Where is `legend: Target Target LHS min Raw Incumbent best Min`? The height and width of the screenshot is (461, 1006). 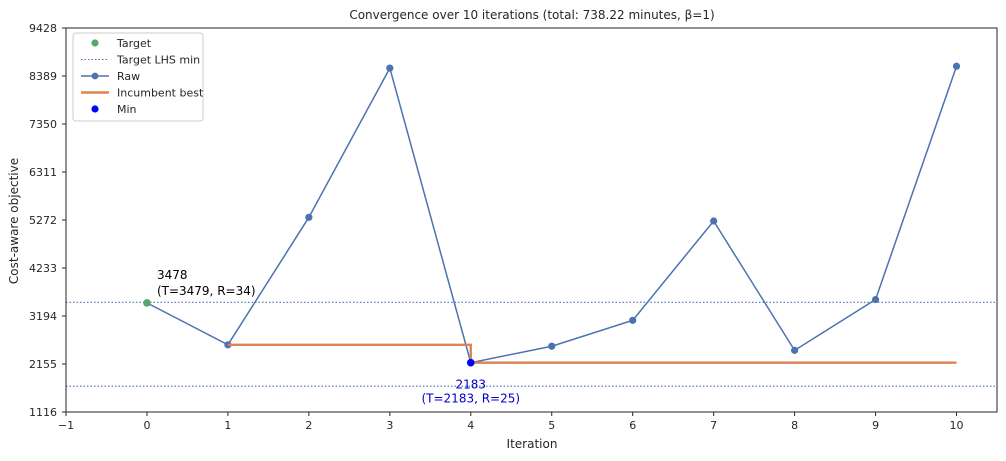
legend: Target Target LHS min Raw Incumbent best Min is located at coordinates (138, 77).